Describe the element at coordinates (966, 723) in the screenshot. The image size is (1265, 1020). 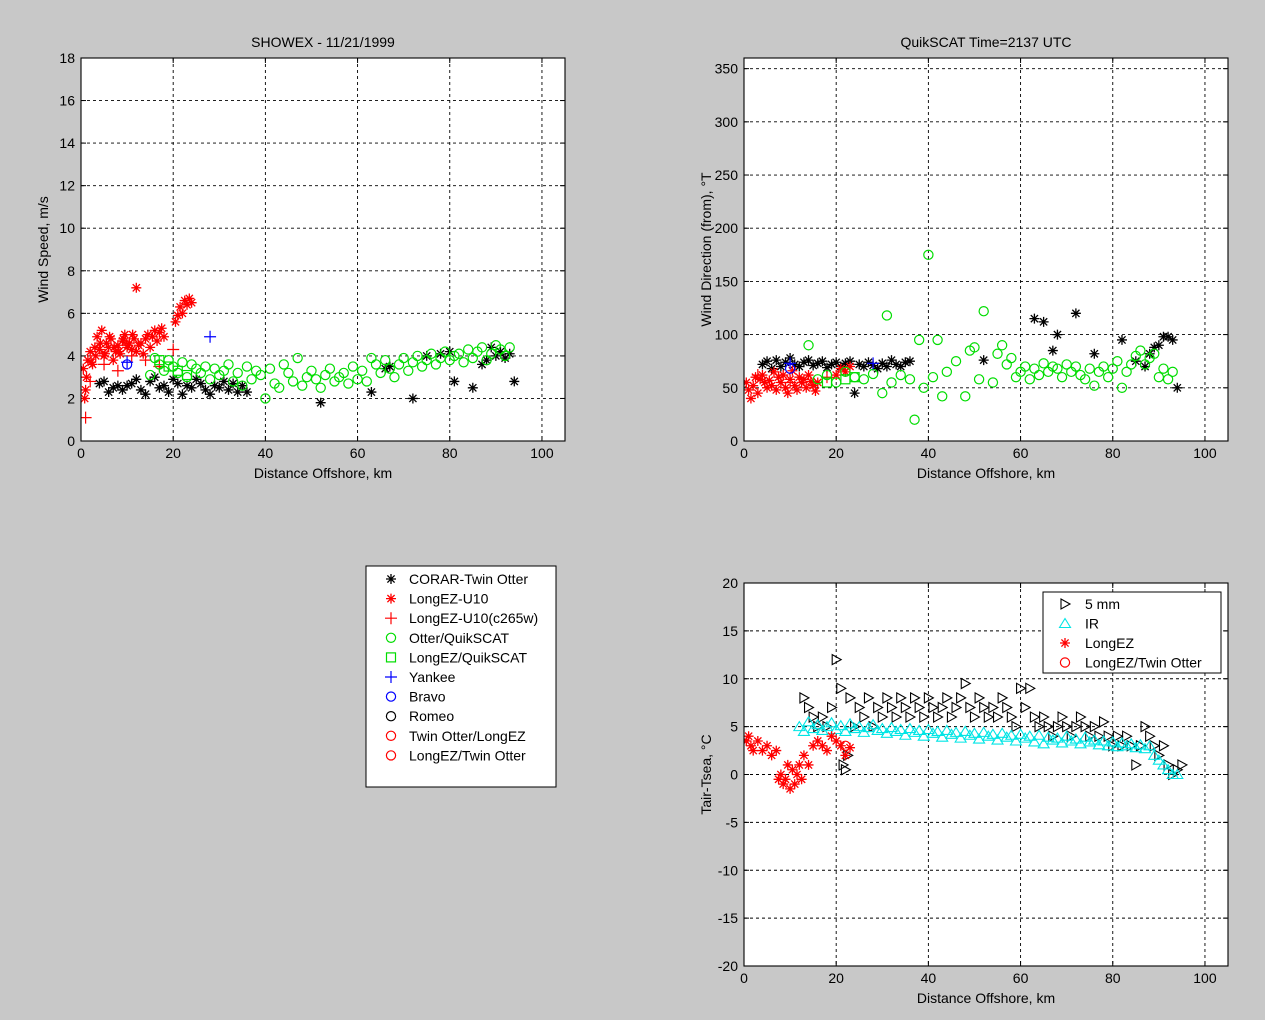
I see `data-layer` at that location.